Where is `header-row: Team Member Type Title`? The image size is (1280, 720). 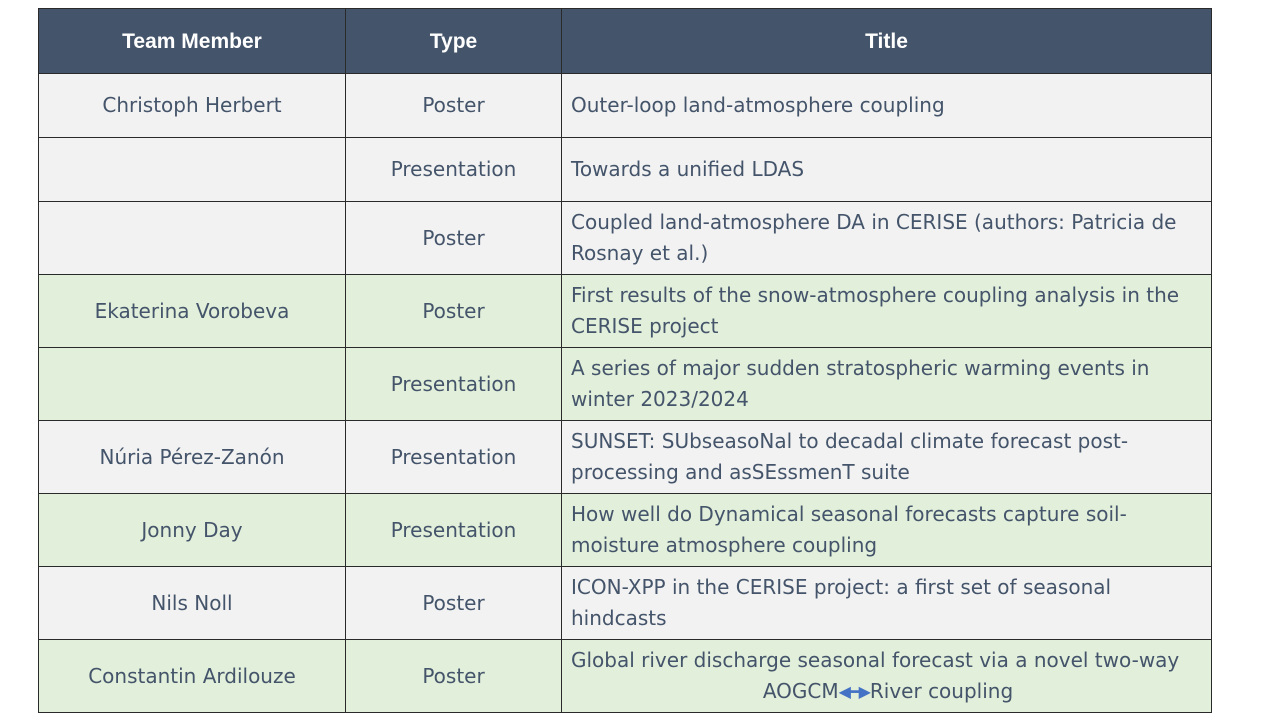
header-row: Team Member Type Title is located at coordinates (625, 41).